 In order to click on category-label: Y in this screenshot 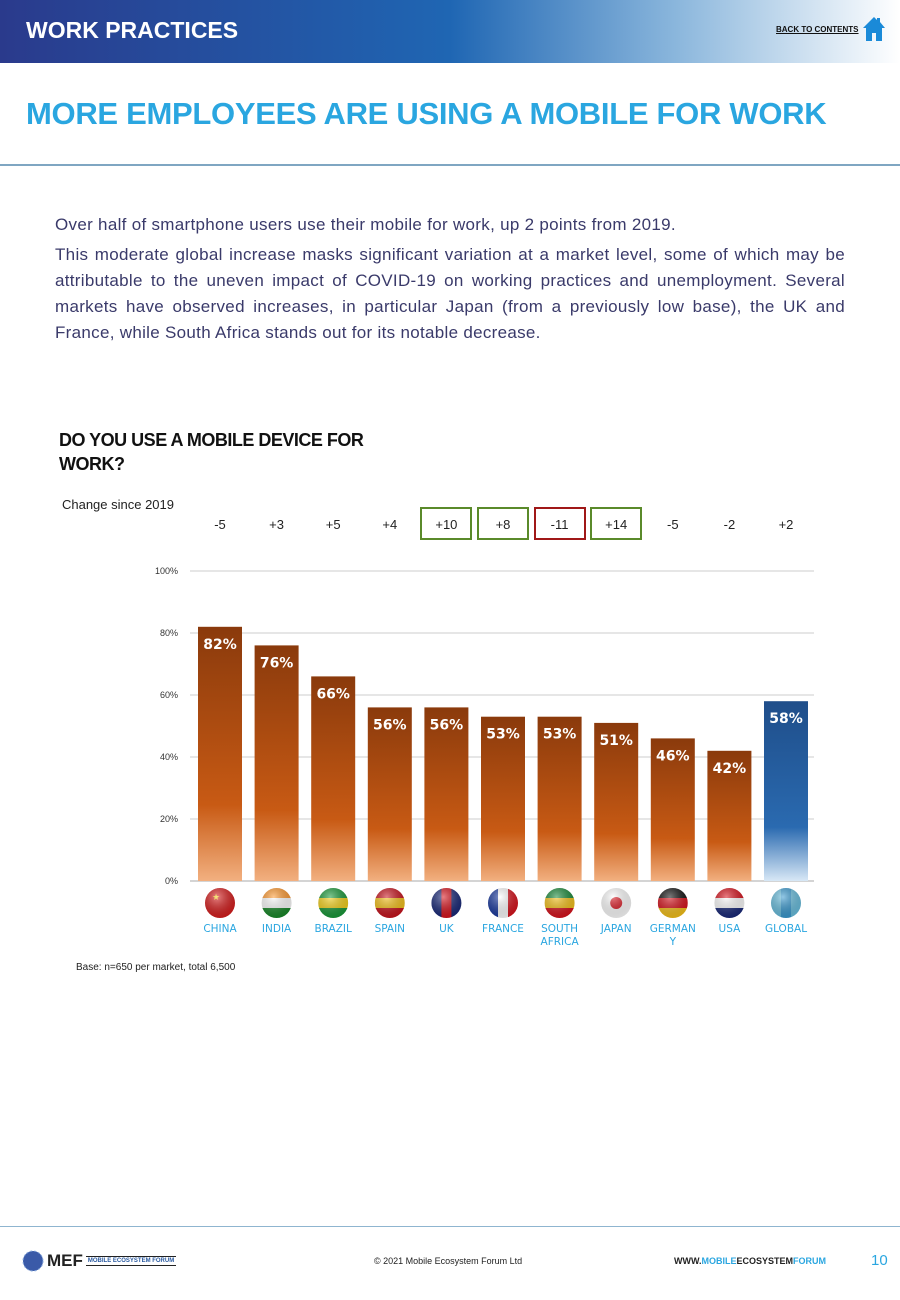, I will do `click(673, 942)`.